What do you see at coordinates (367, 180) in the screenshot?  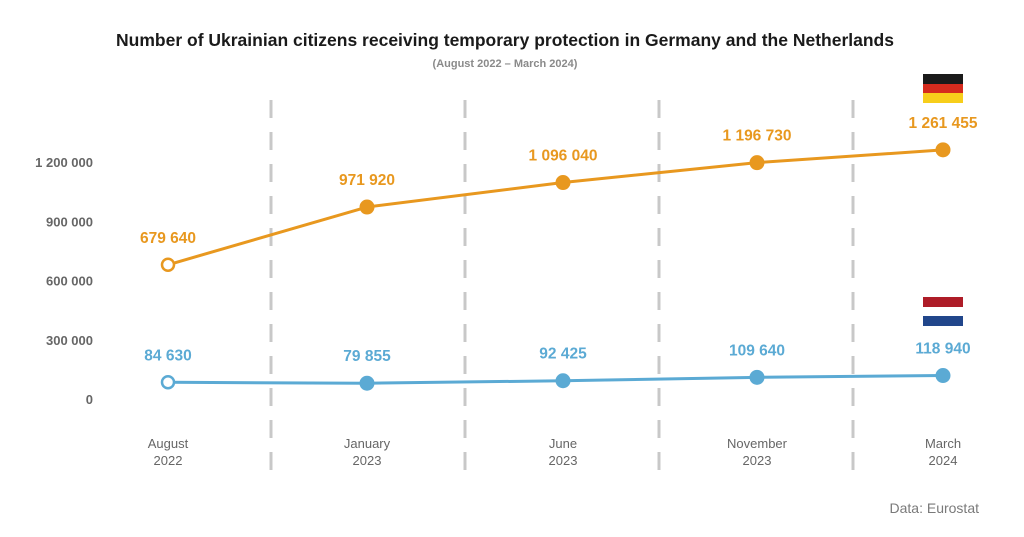 I see `germany-data-label: 971 920` at bounding box center [367, 180].